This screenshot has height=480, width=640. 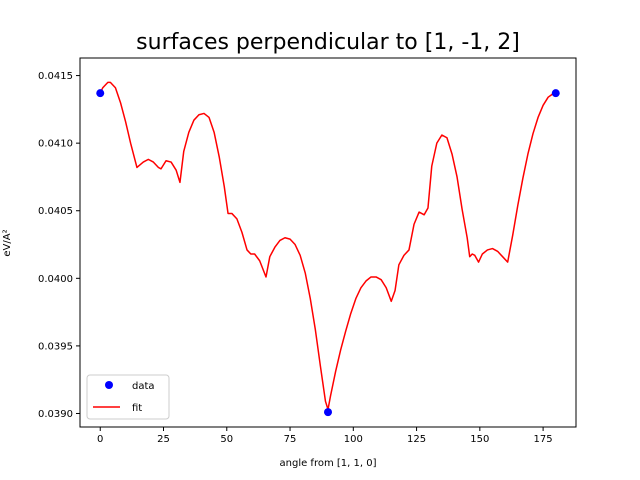 What do you see at coordinates (479, 439) in the screenshot?
I see `x-tick-label: 150` at bounding box center [479, 439].